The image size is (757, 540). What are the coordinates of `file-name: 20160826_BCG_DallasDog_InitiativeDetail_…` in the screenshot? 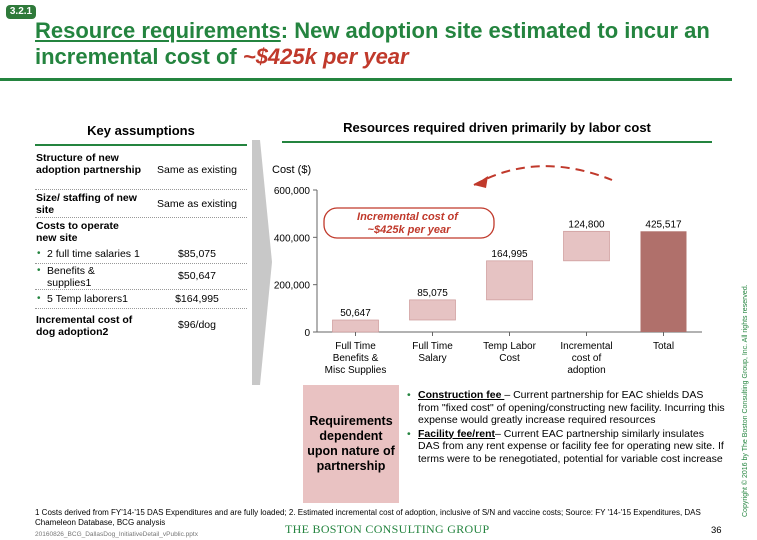 It's located at (116, 534).